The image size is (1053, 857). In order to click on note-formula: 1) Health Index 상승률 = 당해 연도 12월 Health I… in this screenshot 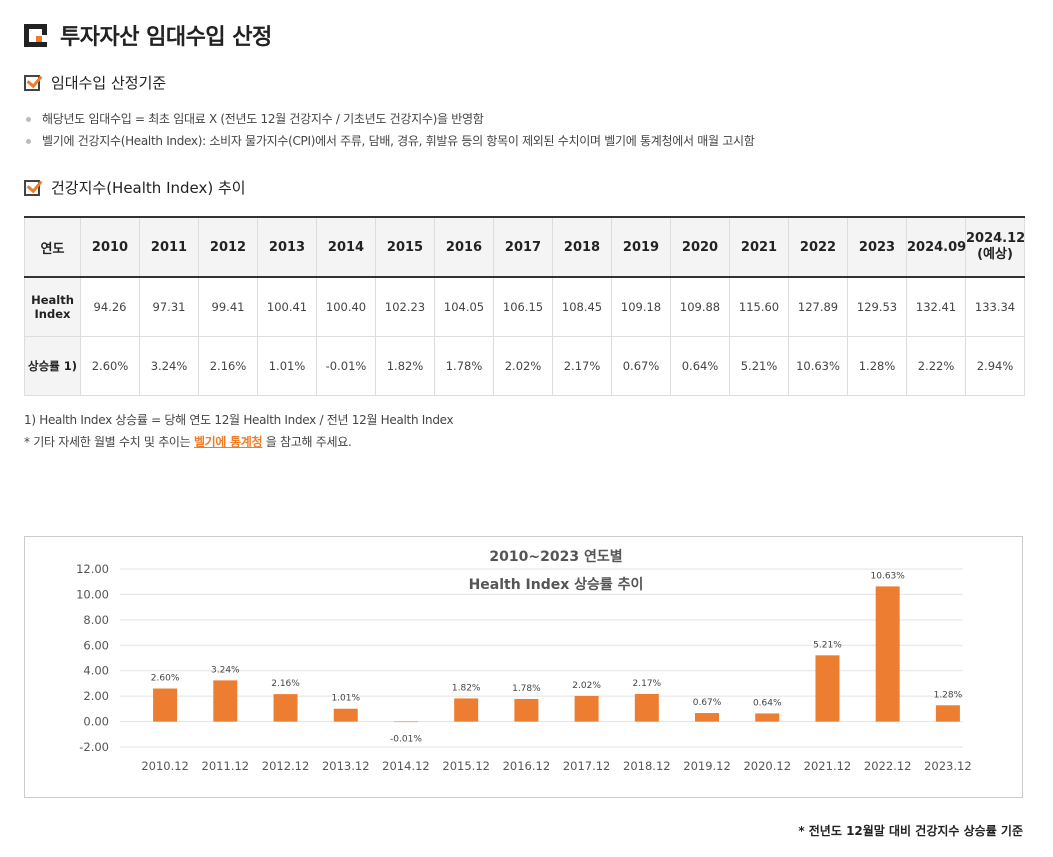, I will do `click(239, 420)`.